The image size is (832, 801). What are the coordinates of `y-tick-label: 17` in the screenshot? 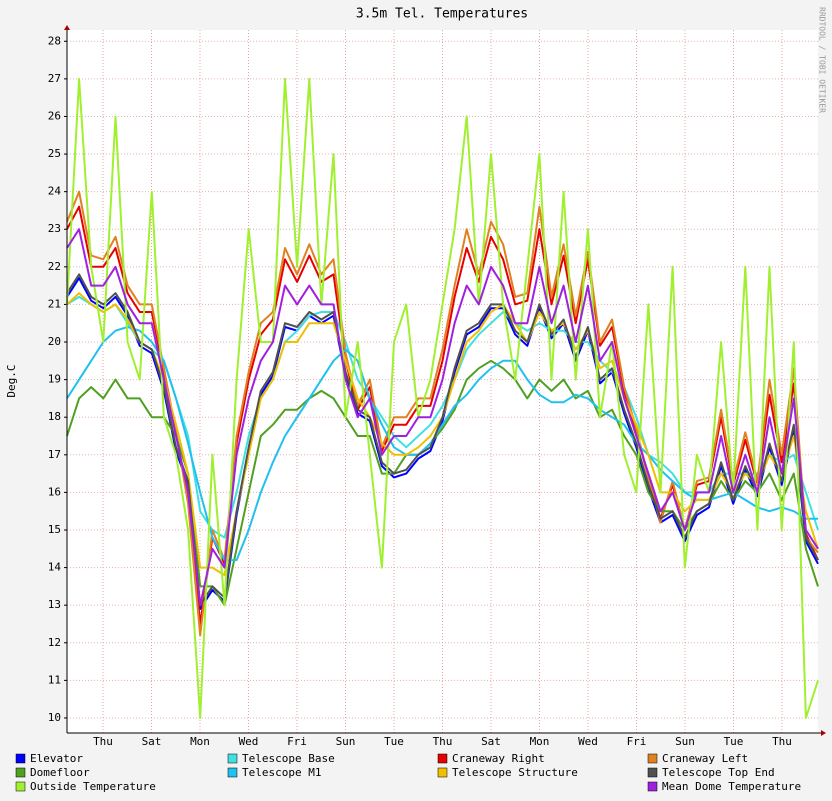 It's located at (54, 454).